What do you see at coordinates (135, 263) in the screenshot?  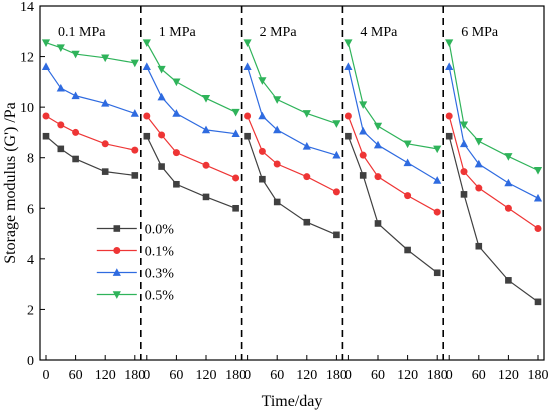 I see `legend: 0.0% 0.1% 0.3% 0.5%` at bounding box center [135, 263].